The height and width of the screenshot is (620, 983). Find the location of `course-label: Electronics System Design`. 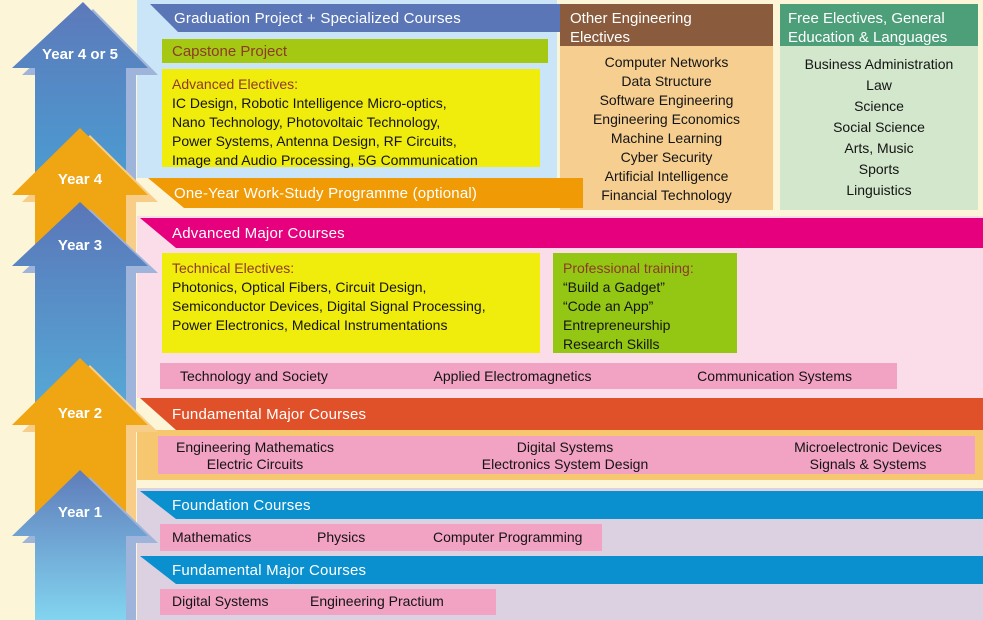

course-label: Electronics System Design is located at coordinates (565, 464).